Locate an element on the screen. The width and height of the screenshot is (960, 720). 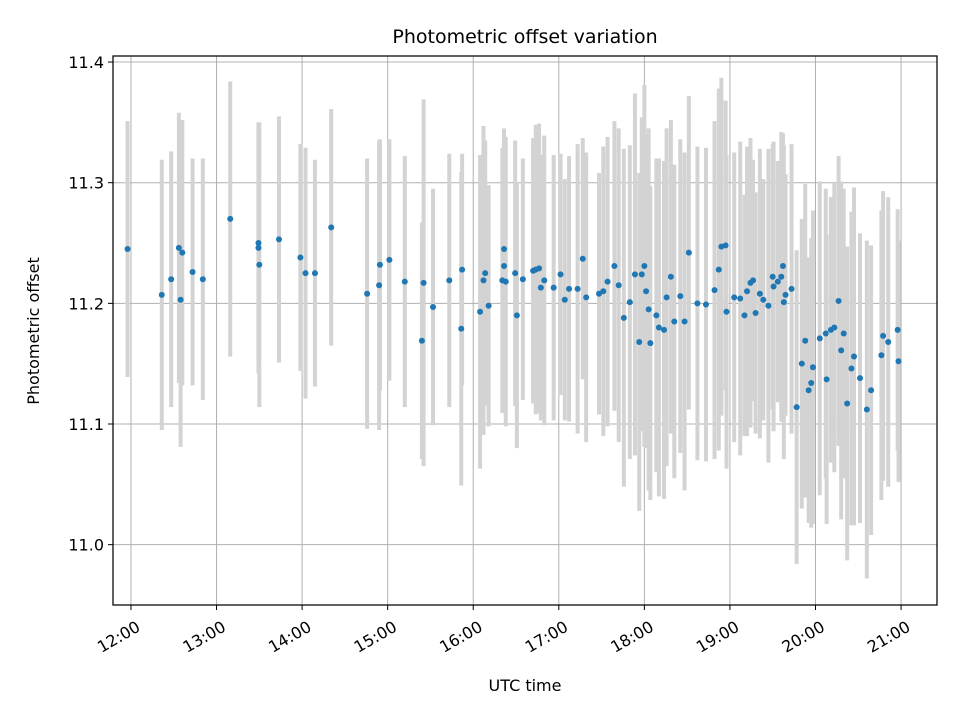
y-axis-ticks: 11.0 11.1 11.2 11.3 11.4 is located at coordinates (90, 304).